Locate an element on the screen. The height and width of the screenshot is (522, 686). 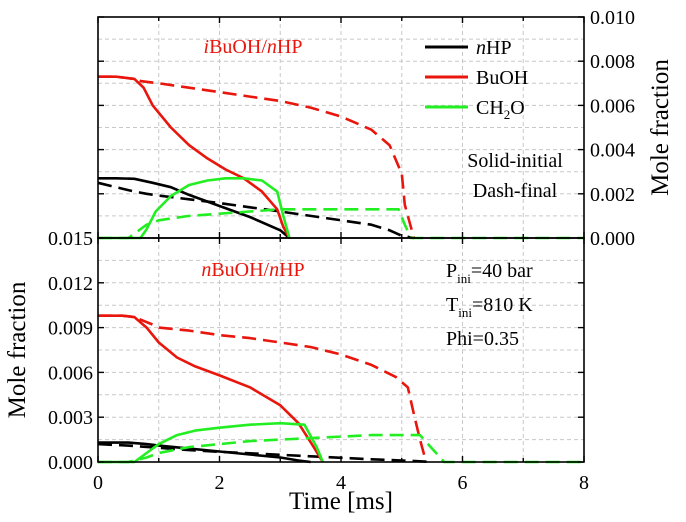
top-annotation: Dash-final is located at coordinates (515, 191).